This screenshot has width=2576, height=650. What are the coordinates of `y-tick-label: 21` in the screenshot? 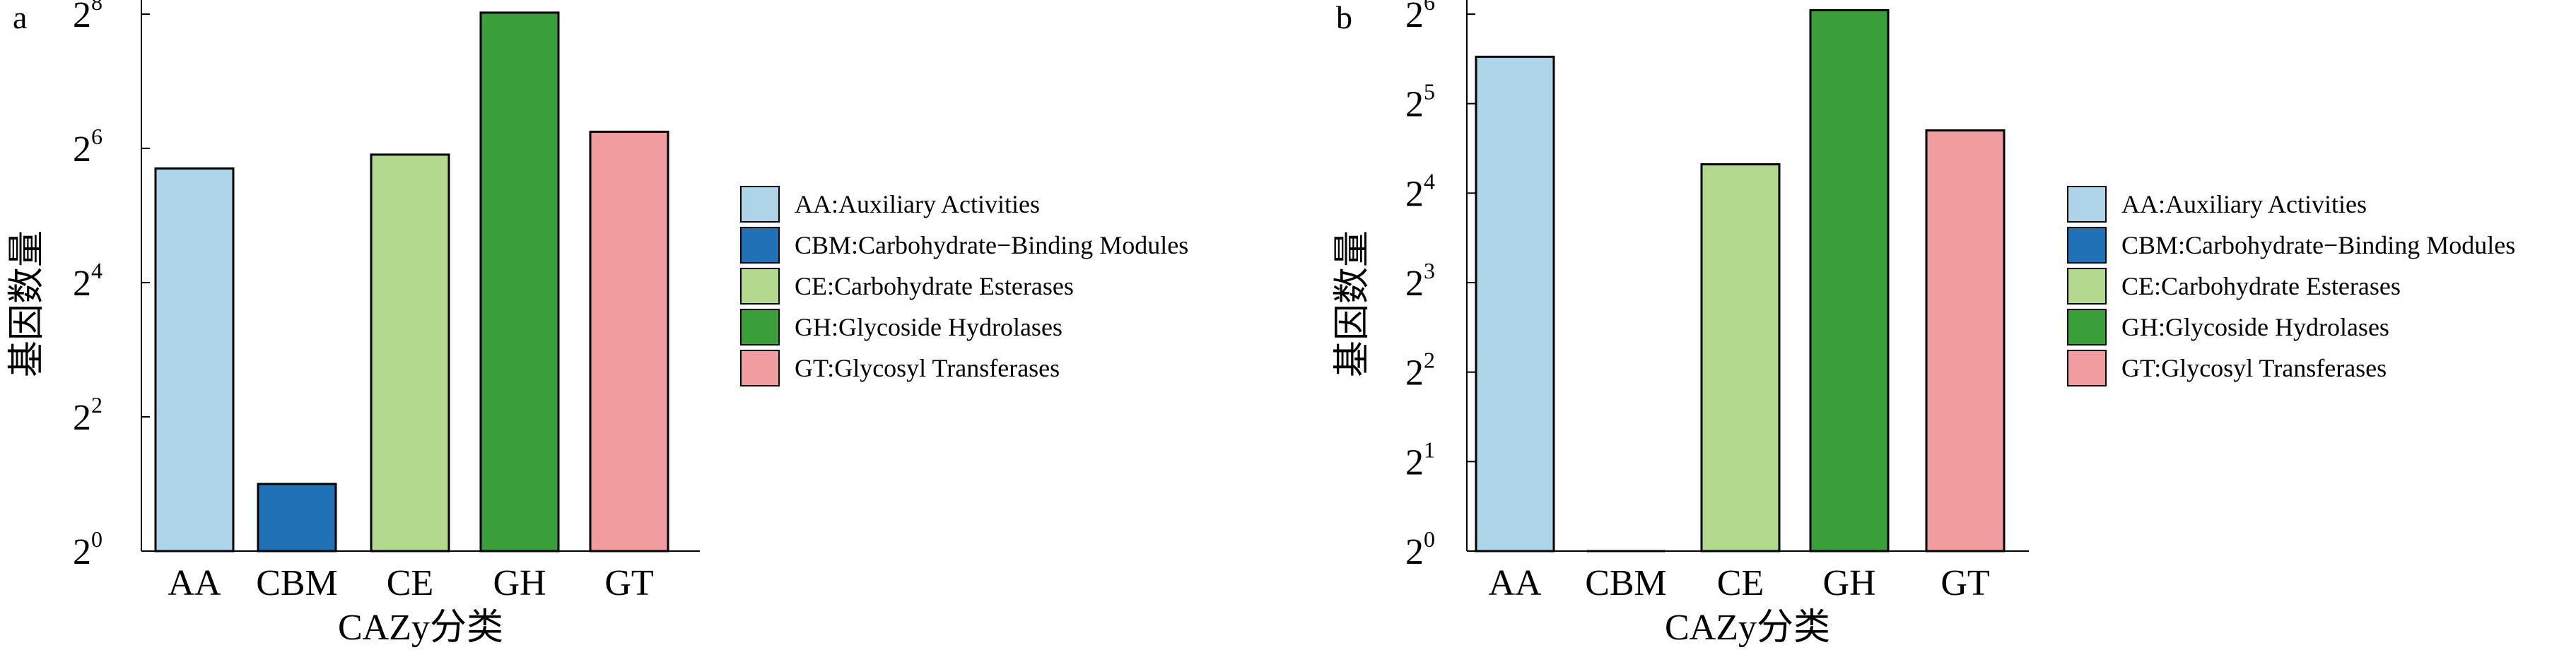 It's located at (1420, 460).